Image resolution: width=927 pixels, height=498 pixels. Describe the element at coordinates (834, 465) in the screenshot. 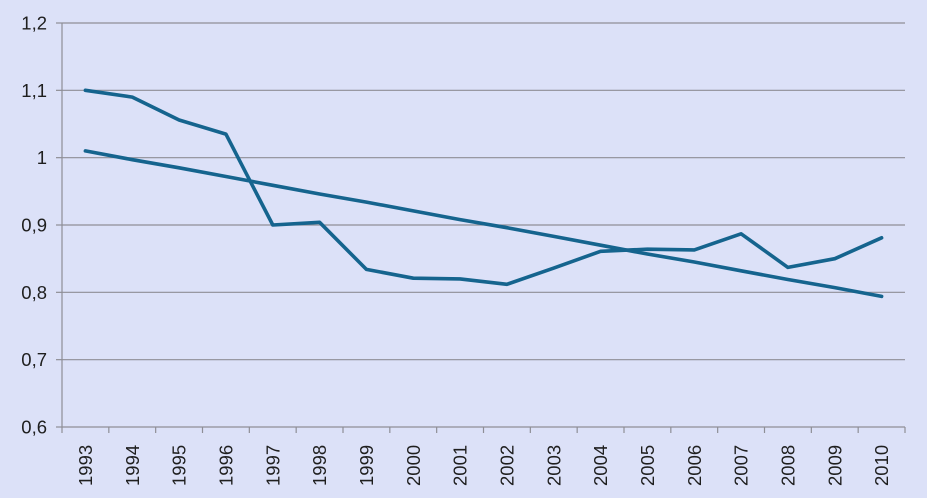

I see `x-tick-label: 2009` at that location.